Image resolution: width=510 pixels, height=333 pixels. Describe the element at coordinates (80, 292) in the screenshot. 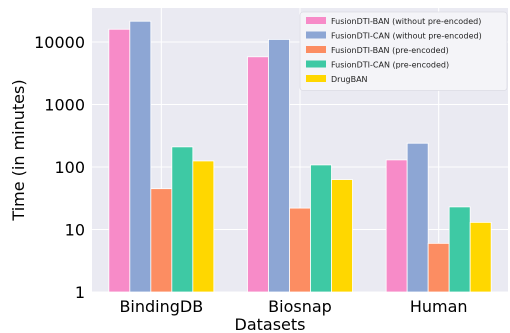

I see `y-tick-label: 1` at that location.